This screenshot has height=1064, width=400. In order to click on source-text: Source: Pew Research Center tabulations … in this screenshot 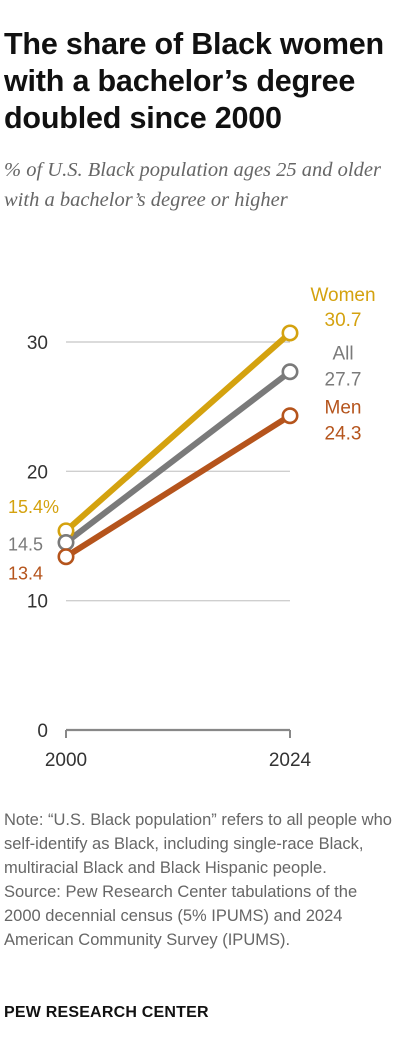, I will do `click(181, 916)`.